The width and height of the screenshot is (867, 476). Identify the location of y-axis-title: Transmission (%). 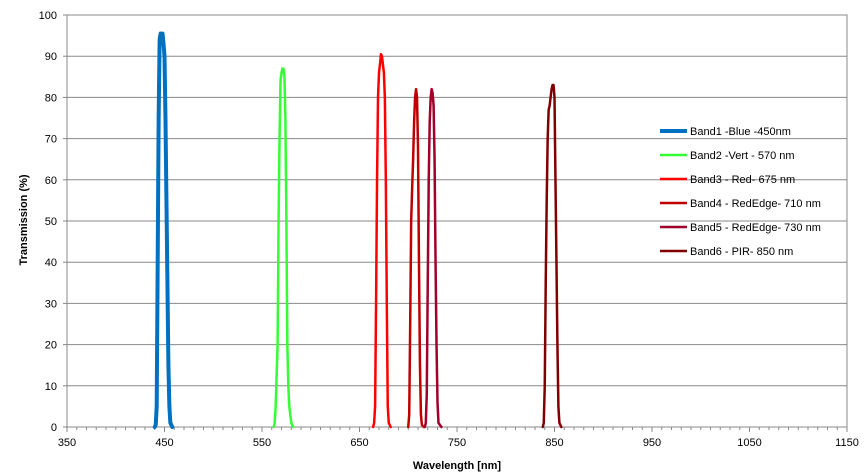
(24, 219).